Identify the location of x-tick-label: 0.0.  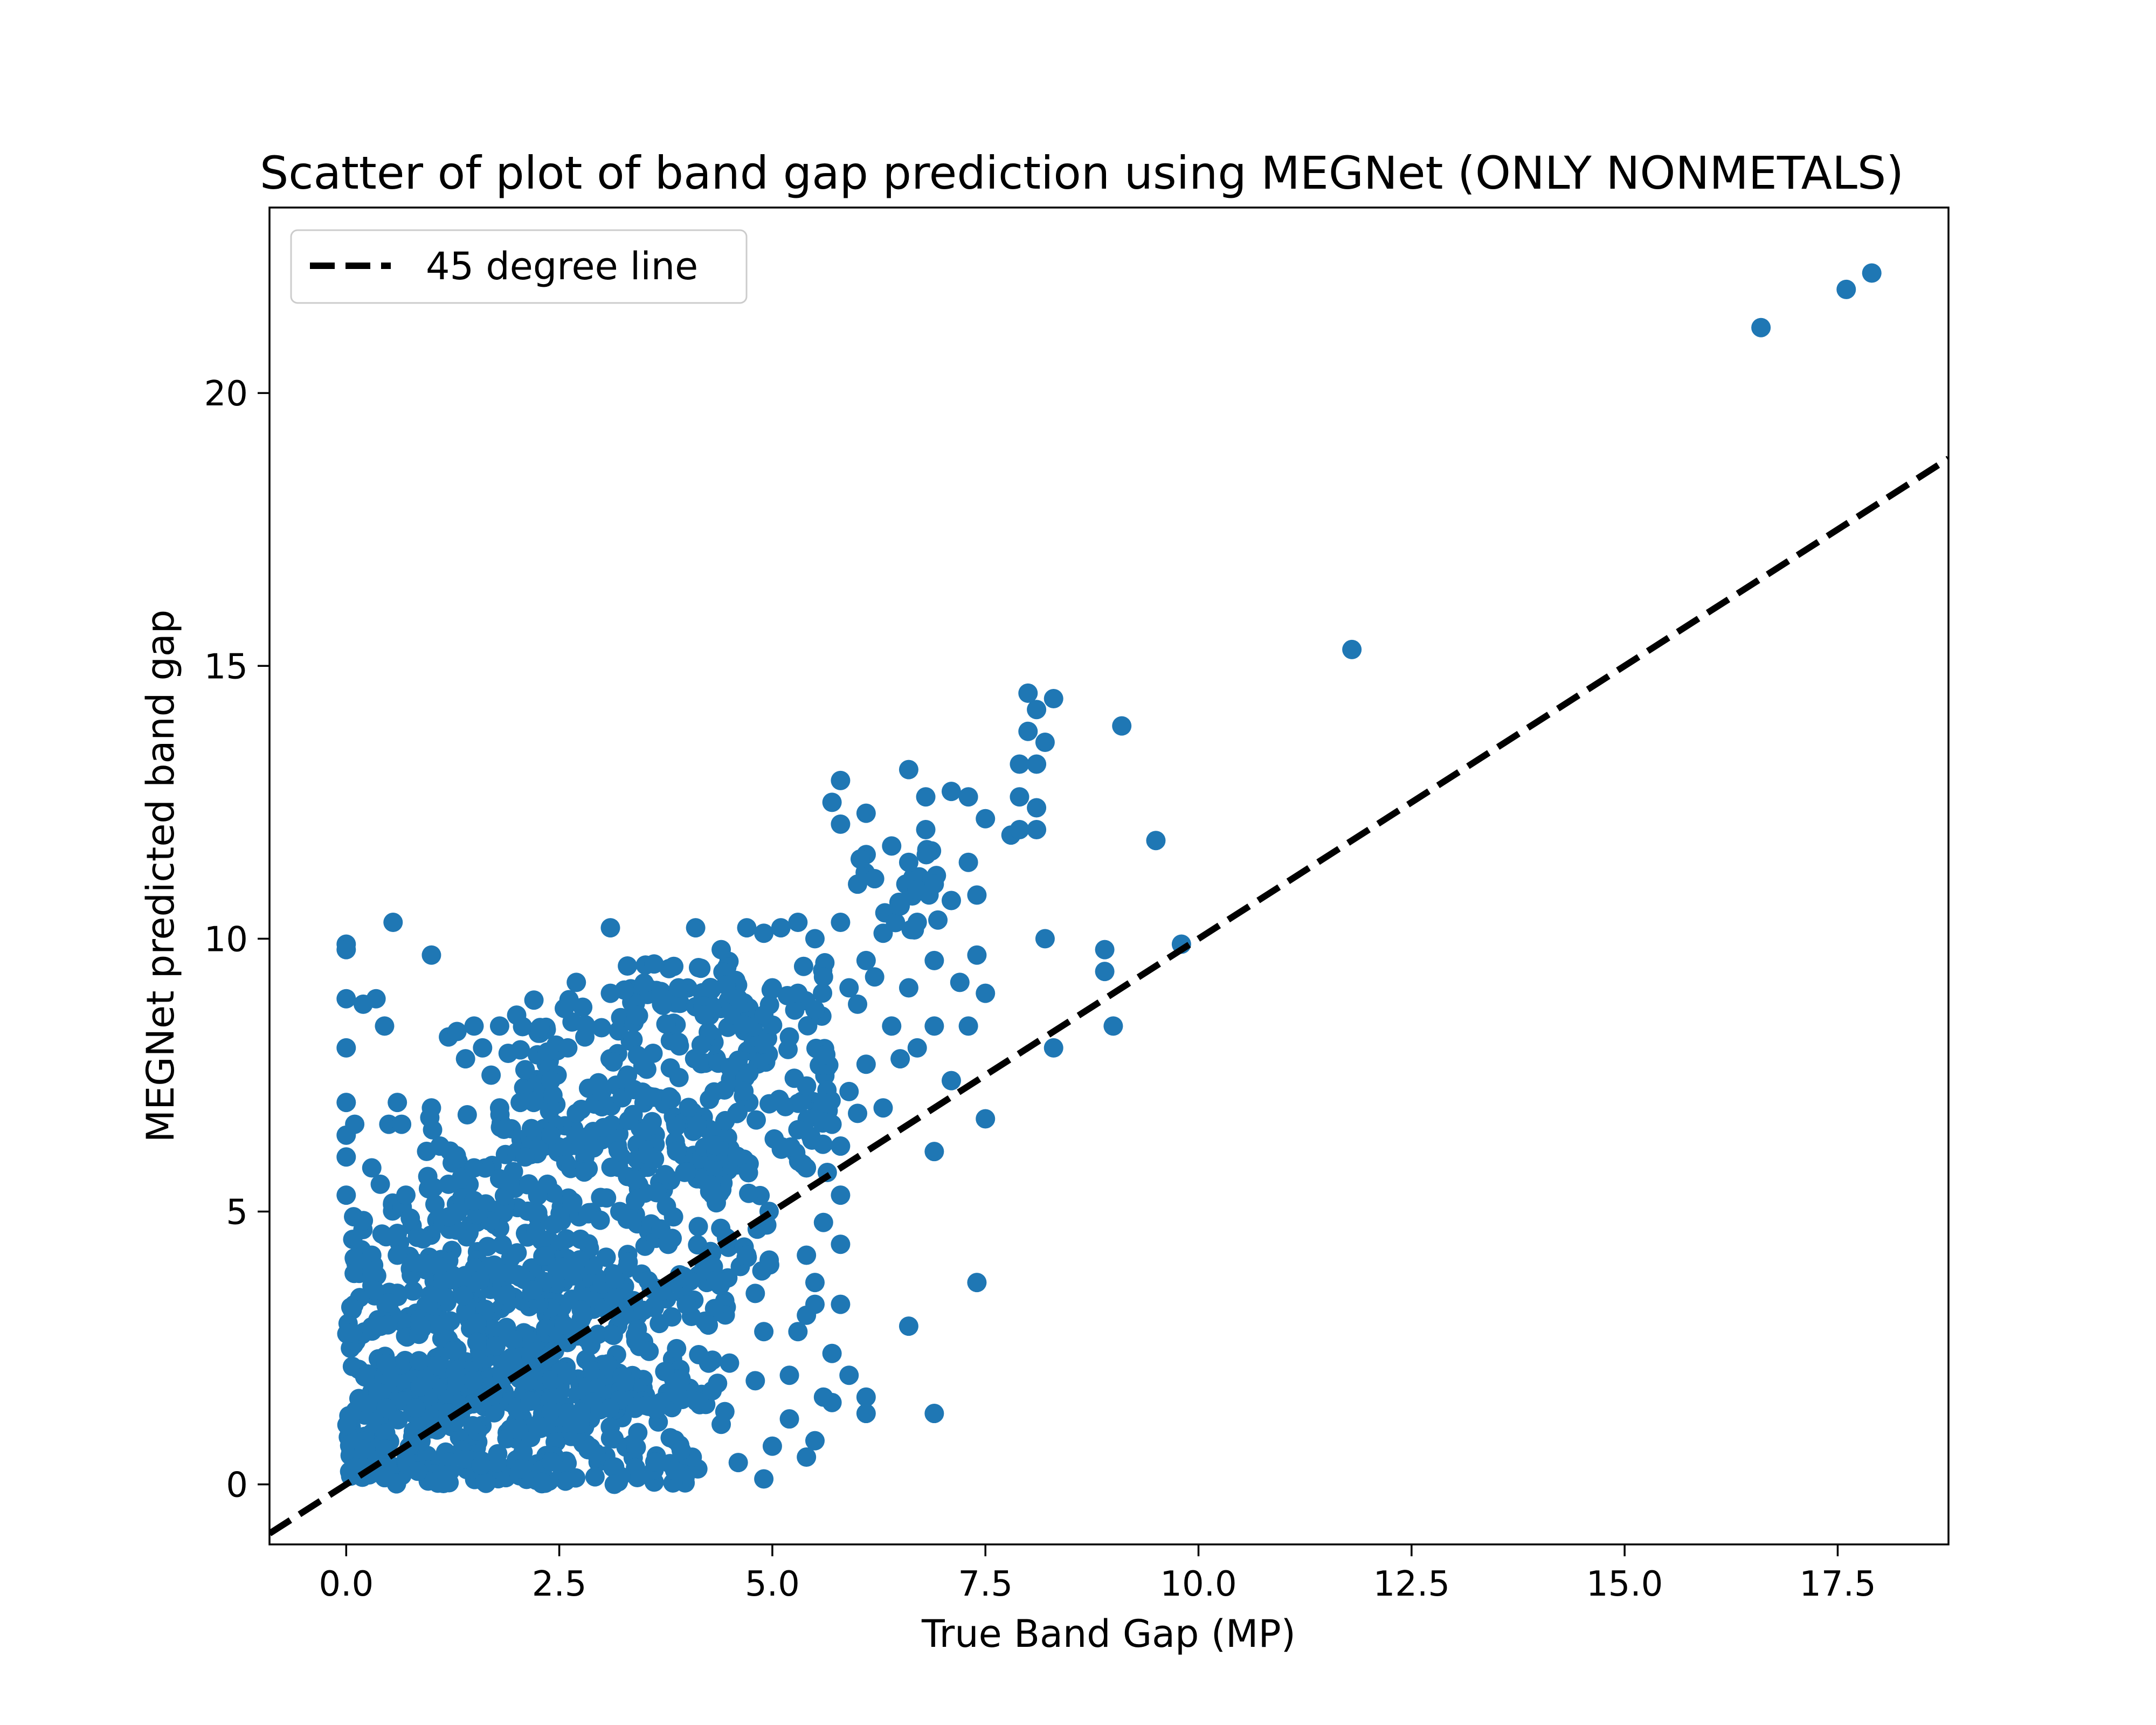
(346, 1584).